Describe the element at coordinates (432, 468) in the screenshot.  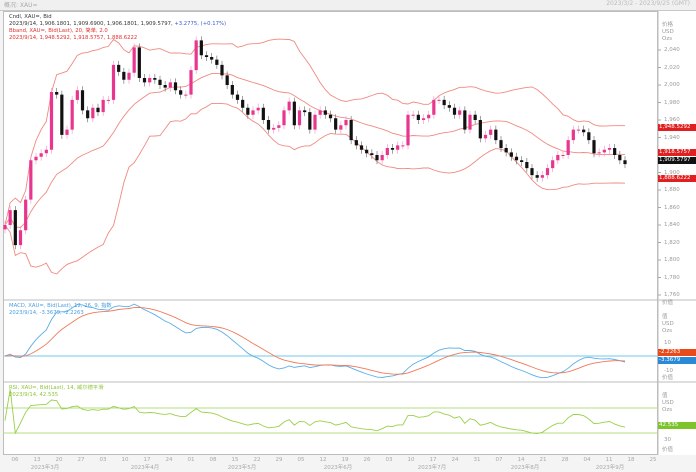
I see `month-label: 2023年7月` at that location.